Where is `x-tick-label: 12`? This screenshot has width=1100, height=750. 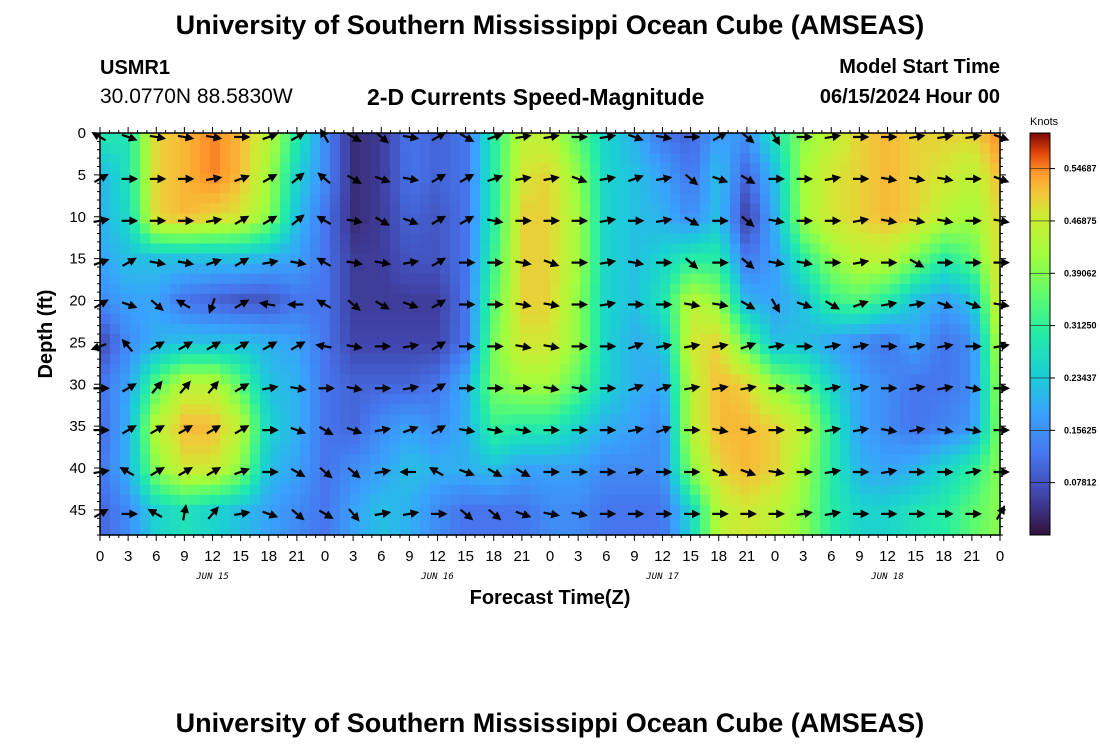
x-tick-label: 12 is located at coordinates (887, 556).